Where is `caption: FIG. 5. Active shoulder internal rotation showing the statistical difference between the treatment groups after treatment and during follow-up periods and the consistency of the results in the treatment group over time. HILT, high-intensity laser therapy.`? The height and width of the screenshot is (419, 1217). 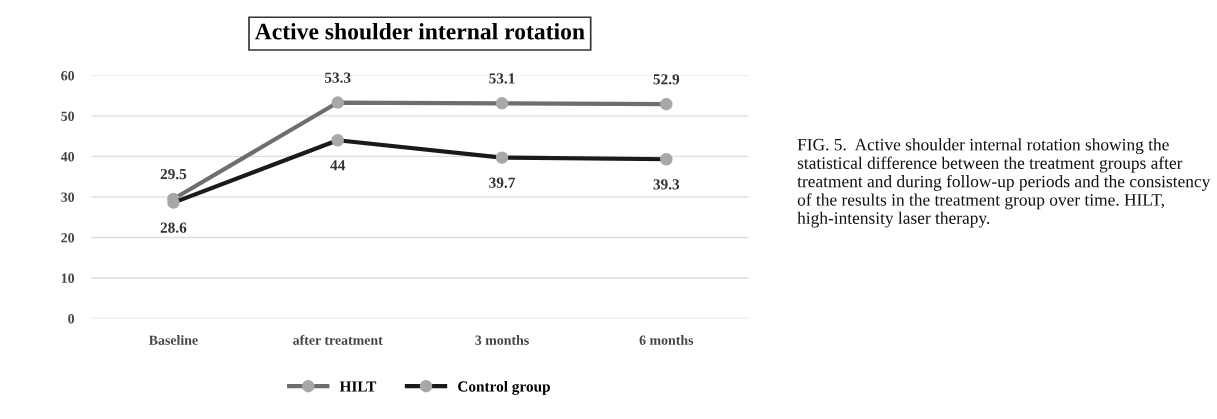
caption: FIG. 5. Active shoulder internal rotation showing the statistical difference between the treatment groups after treatment and during follow-up periods and the consistency of the results in the treatment group over time. HILT, high-intensity laser therapy. is located at coordinates (1004, 183).